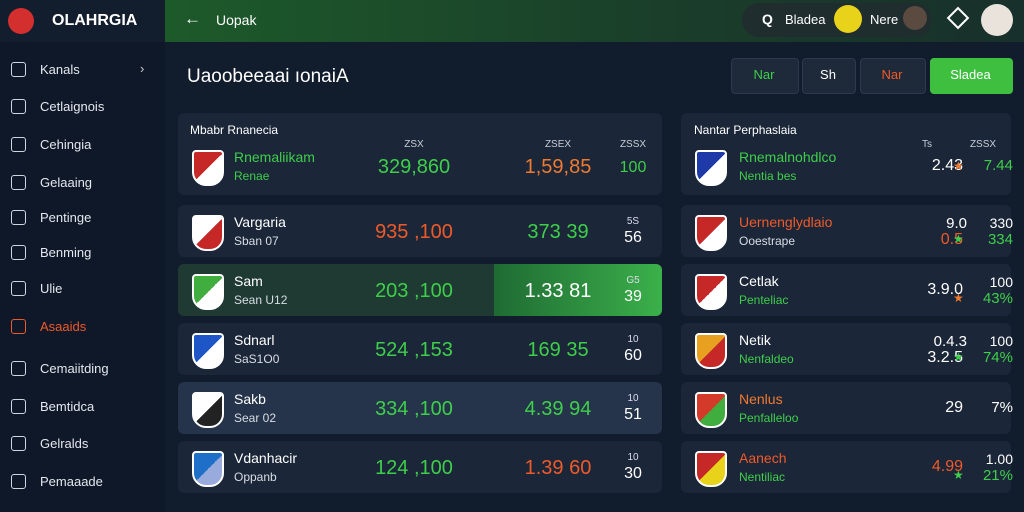 The image size is (1024, 512). What do you see at coordinates (1000, 239) in the screenshot?
I see `stat-2: 334` at bounding box center [1000, 239].